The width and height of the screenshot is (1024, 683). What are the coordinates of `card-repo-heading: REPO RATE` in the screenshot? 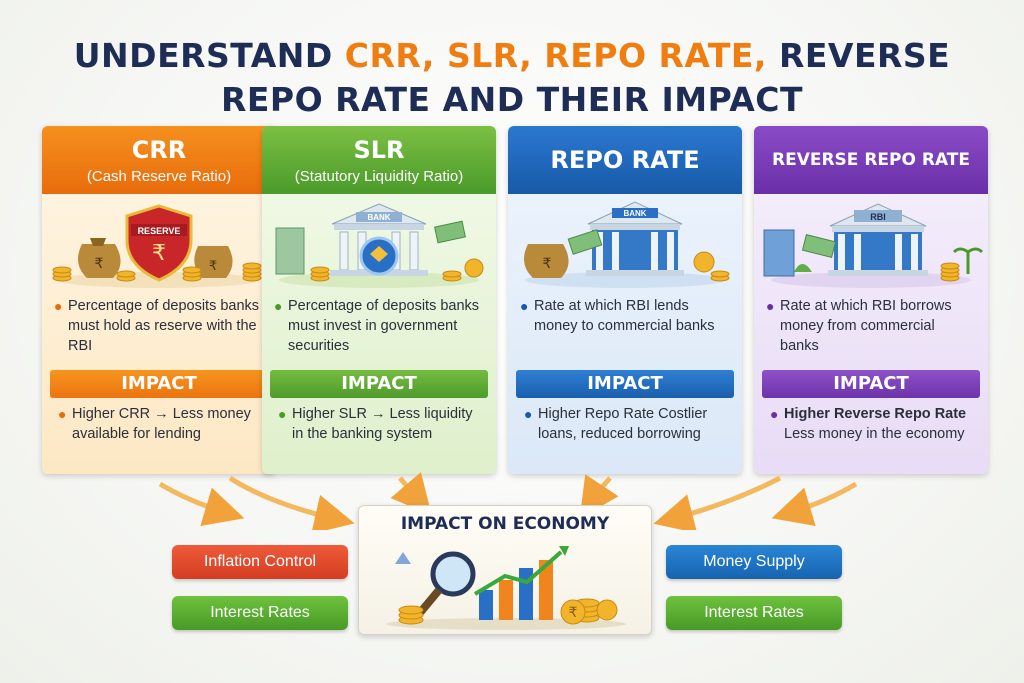 It's located at (625, 160).